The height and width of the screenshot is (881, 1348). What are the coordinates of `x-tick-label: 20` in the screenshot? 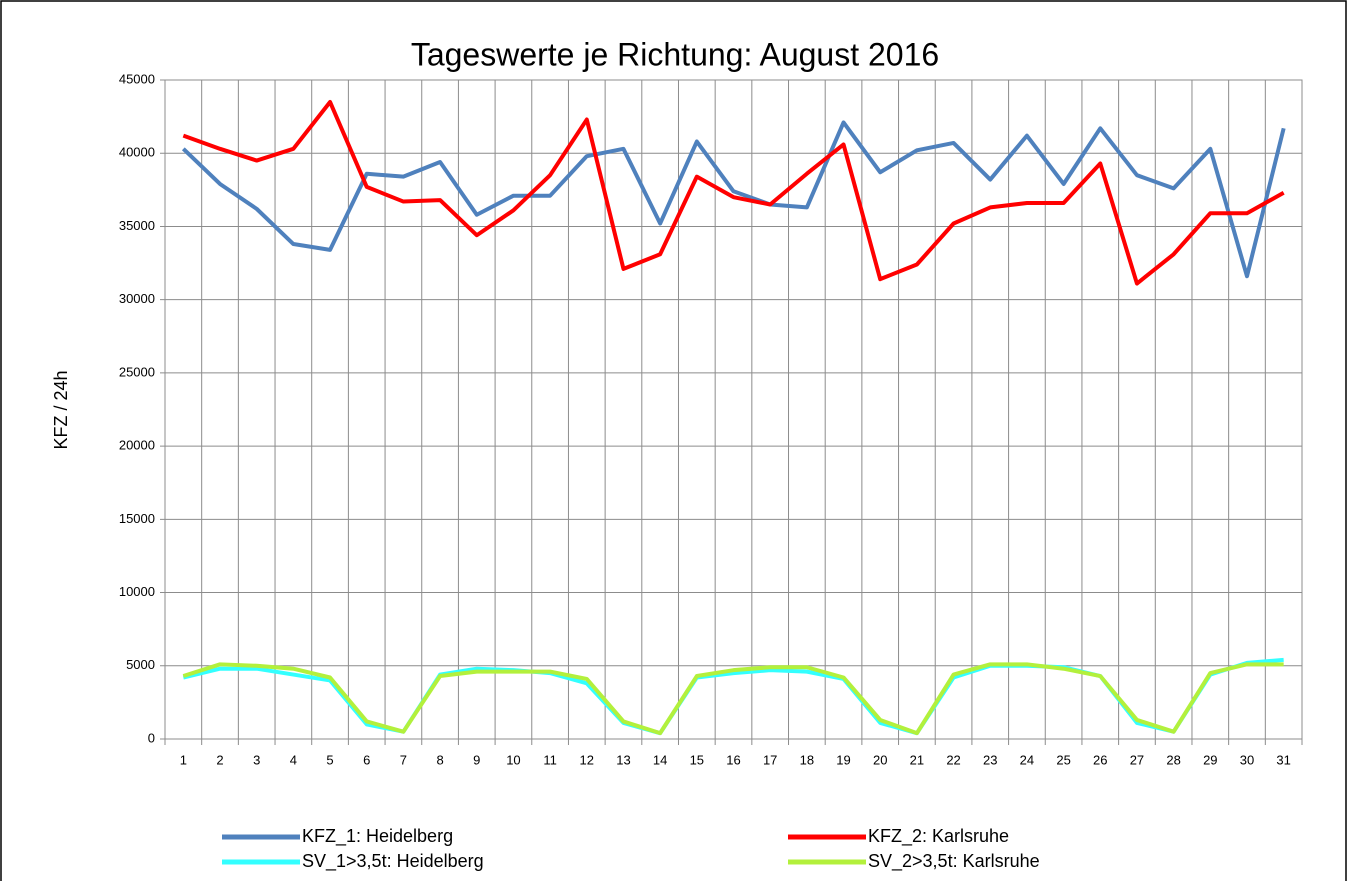 It's located at (880, 759).